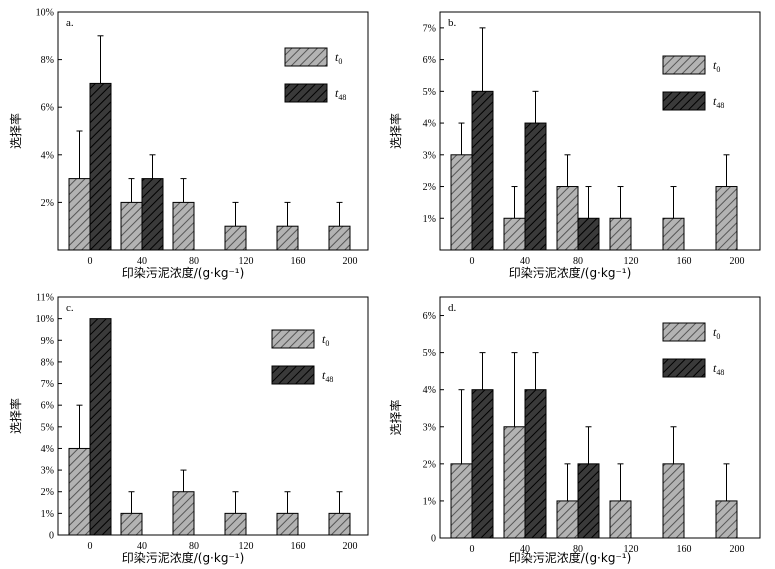 The width and height of the screenshot is (775, 569). Describe the element at coordinates (70, 308) in the screenshot. I see `panel-label: c.` at that location.